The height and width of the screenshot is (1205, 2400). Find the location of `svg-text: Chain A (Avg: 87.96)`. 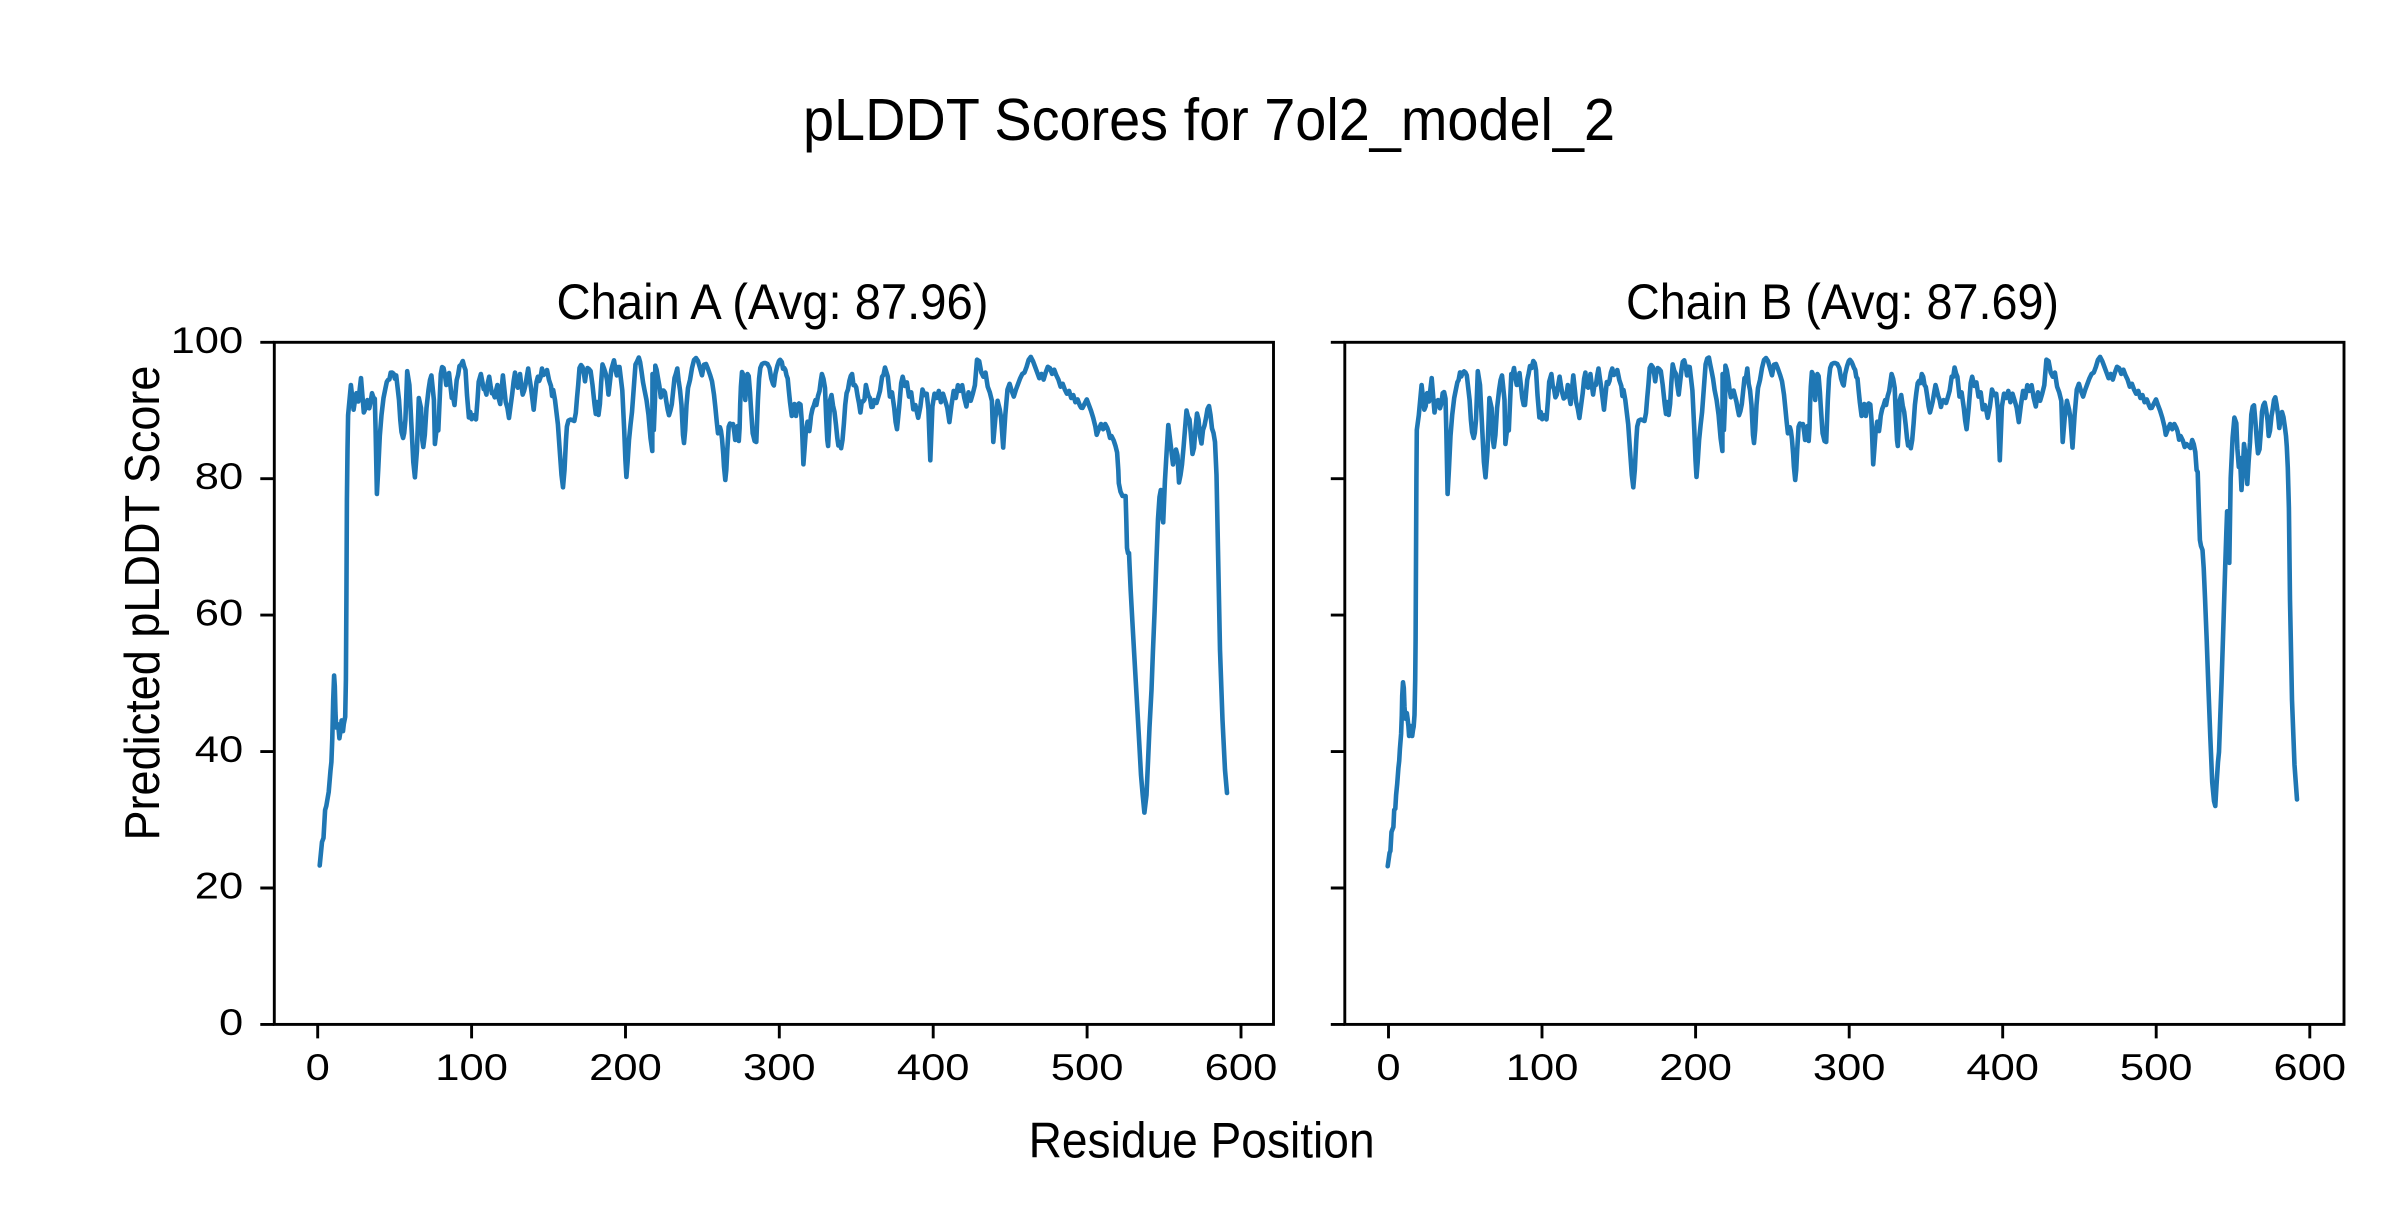

svg-text: Chain A (Avg: 87.96) is located at coordinates (773, 302).